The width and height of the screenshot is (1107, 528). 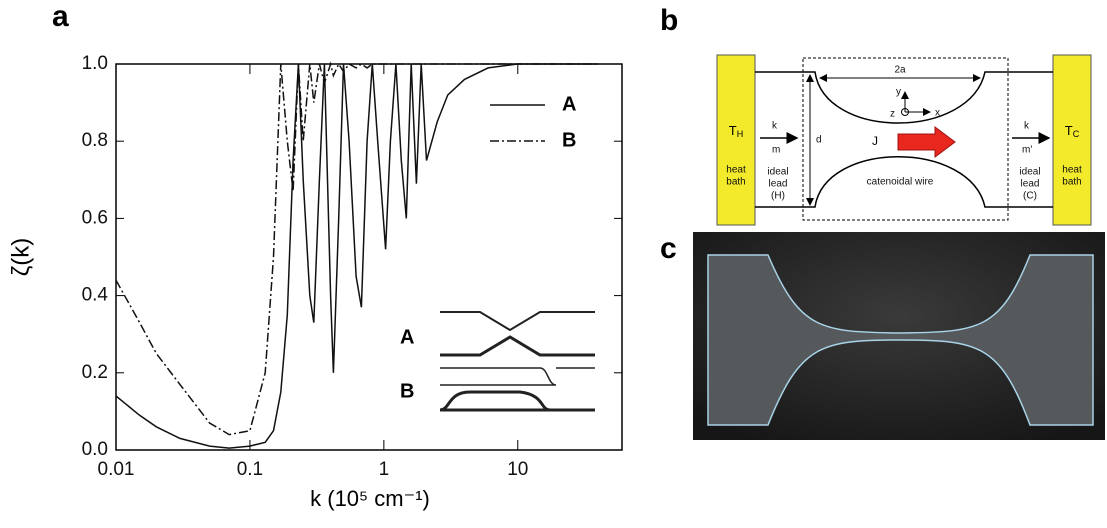 I want to click on lead-label: (H), so click(x=778, y=196).